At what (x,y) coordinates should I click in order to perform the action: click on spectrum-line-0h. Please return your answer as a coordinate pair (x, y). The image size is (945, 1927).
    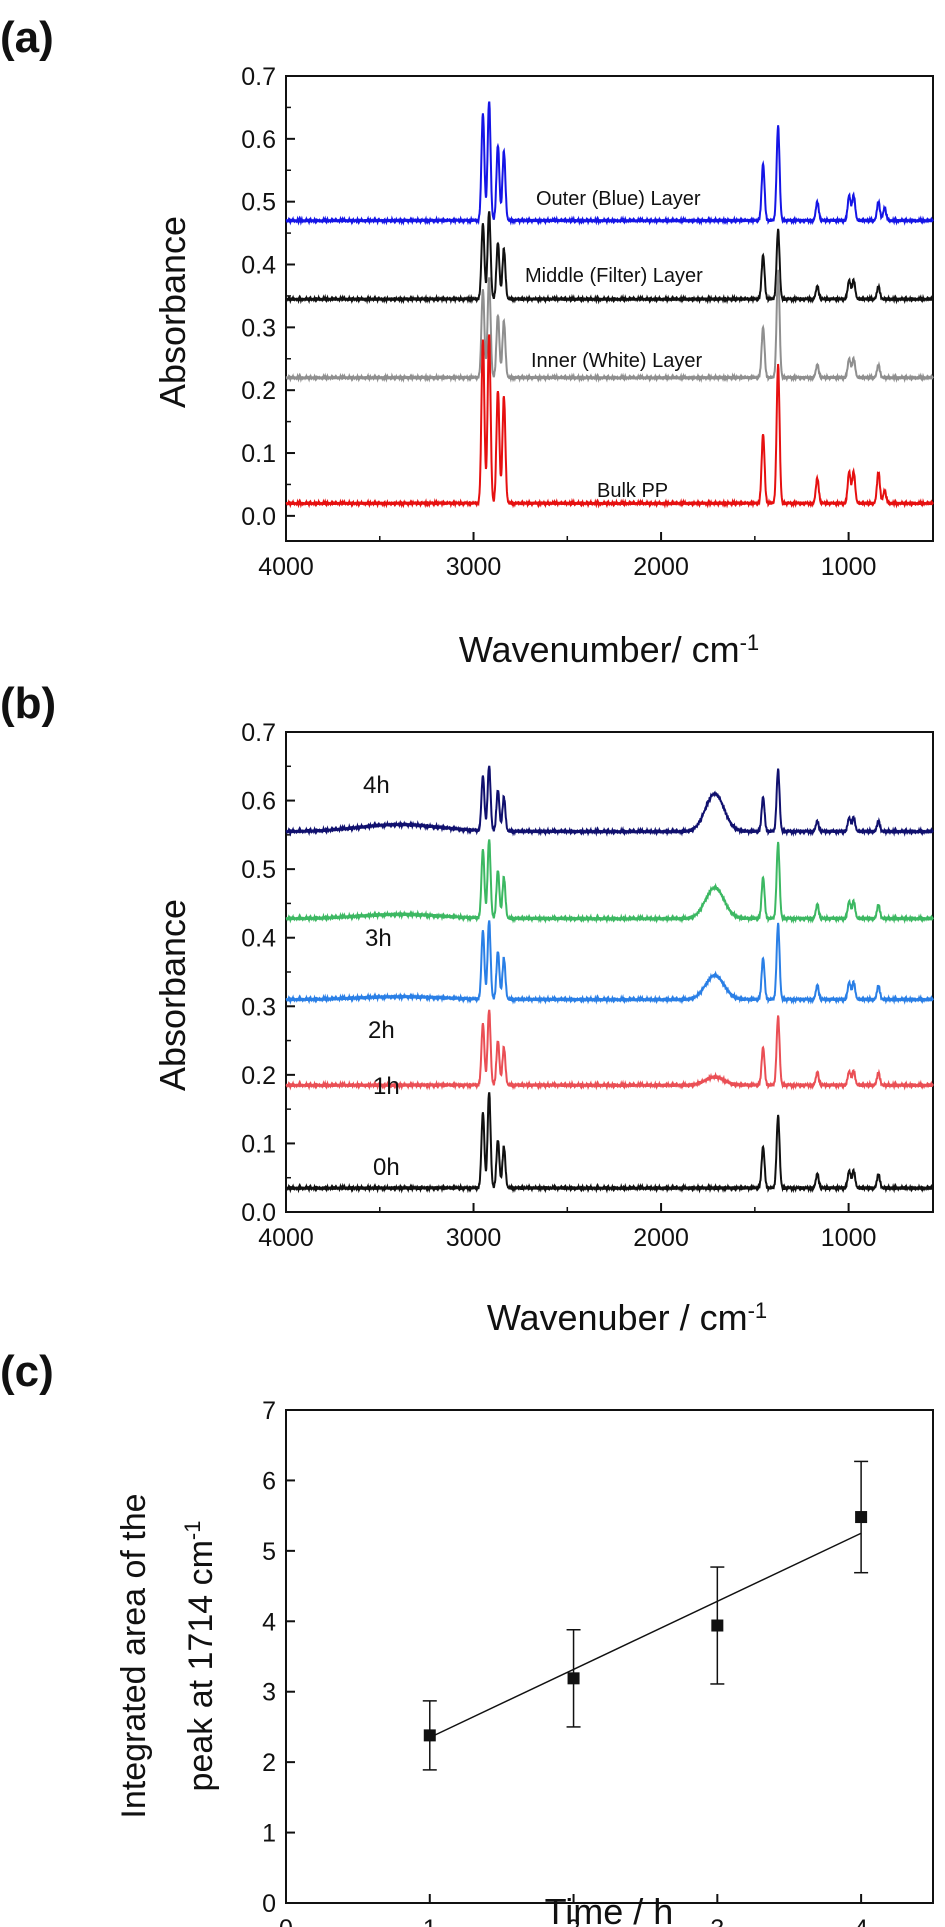
    Looking at the image, I should click on (609, 1143).